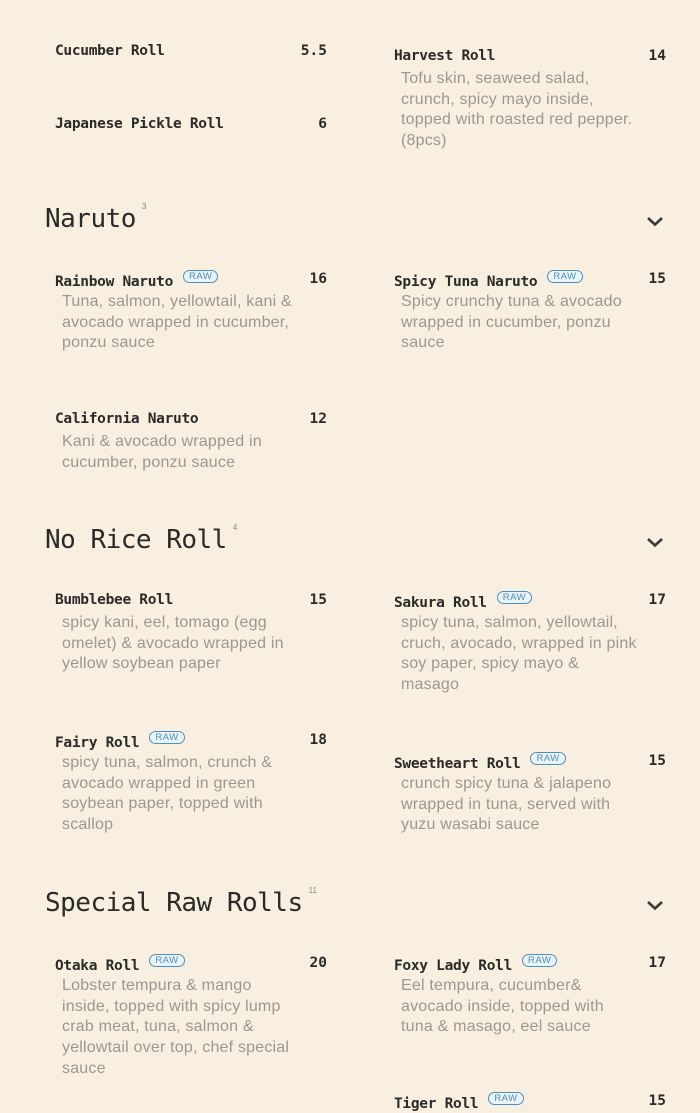 This screenshot has width=700, height=1113. I want to click on item-name-row: Tiger Roll RAW, so click(459, 1102).